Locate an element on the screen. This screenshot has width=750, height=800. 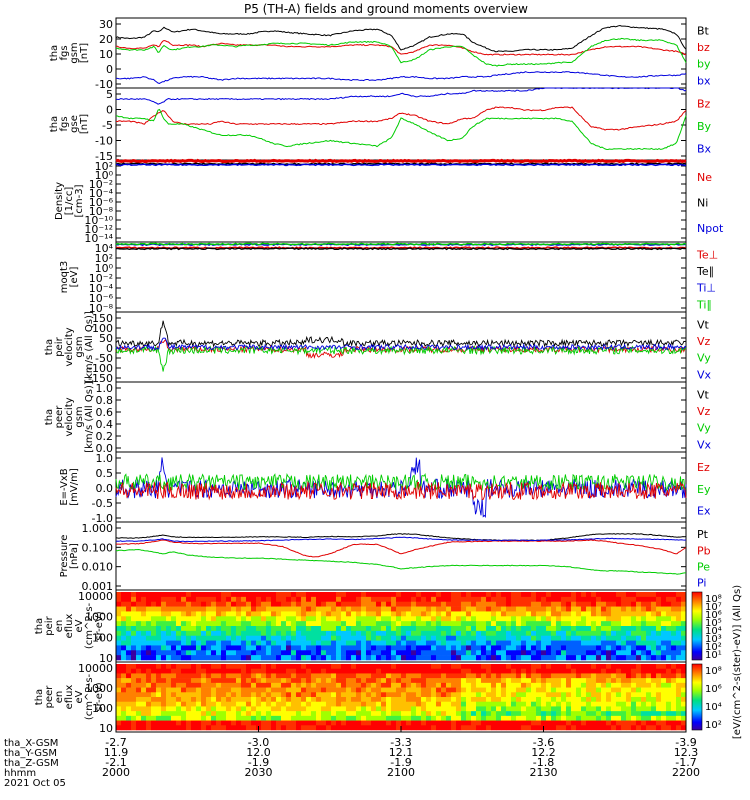
ylabel-line: gsm is located at coordinates (74, 52).